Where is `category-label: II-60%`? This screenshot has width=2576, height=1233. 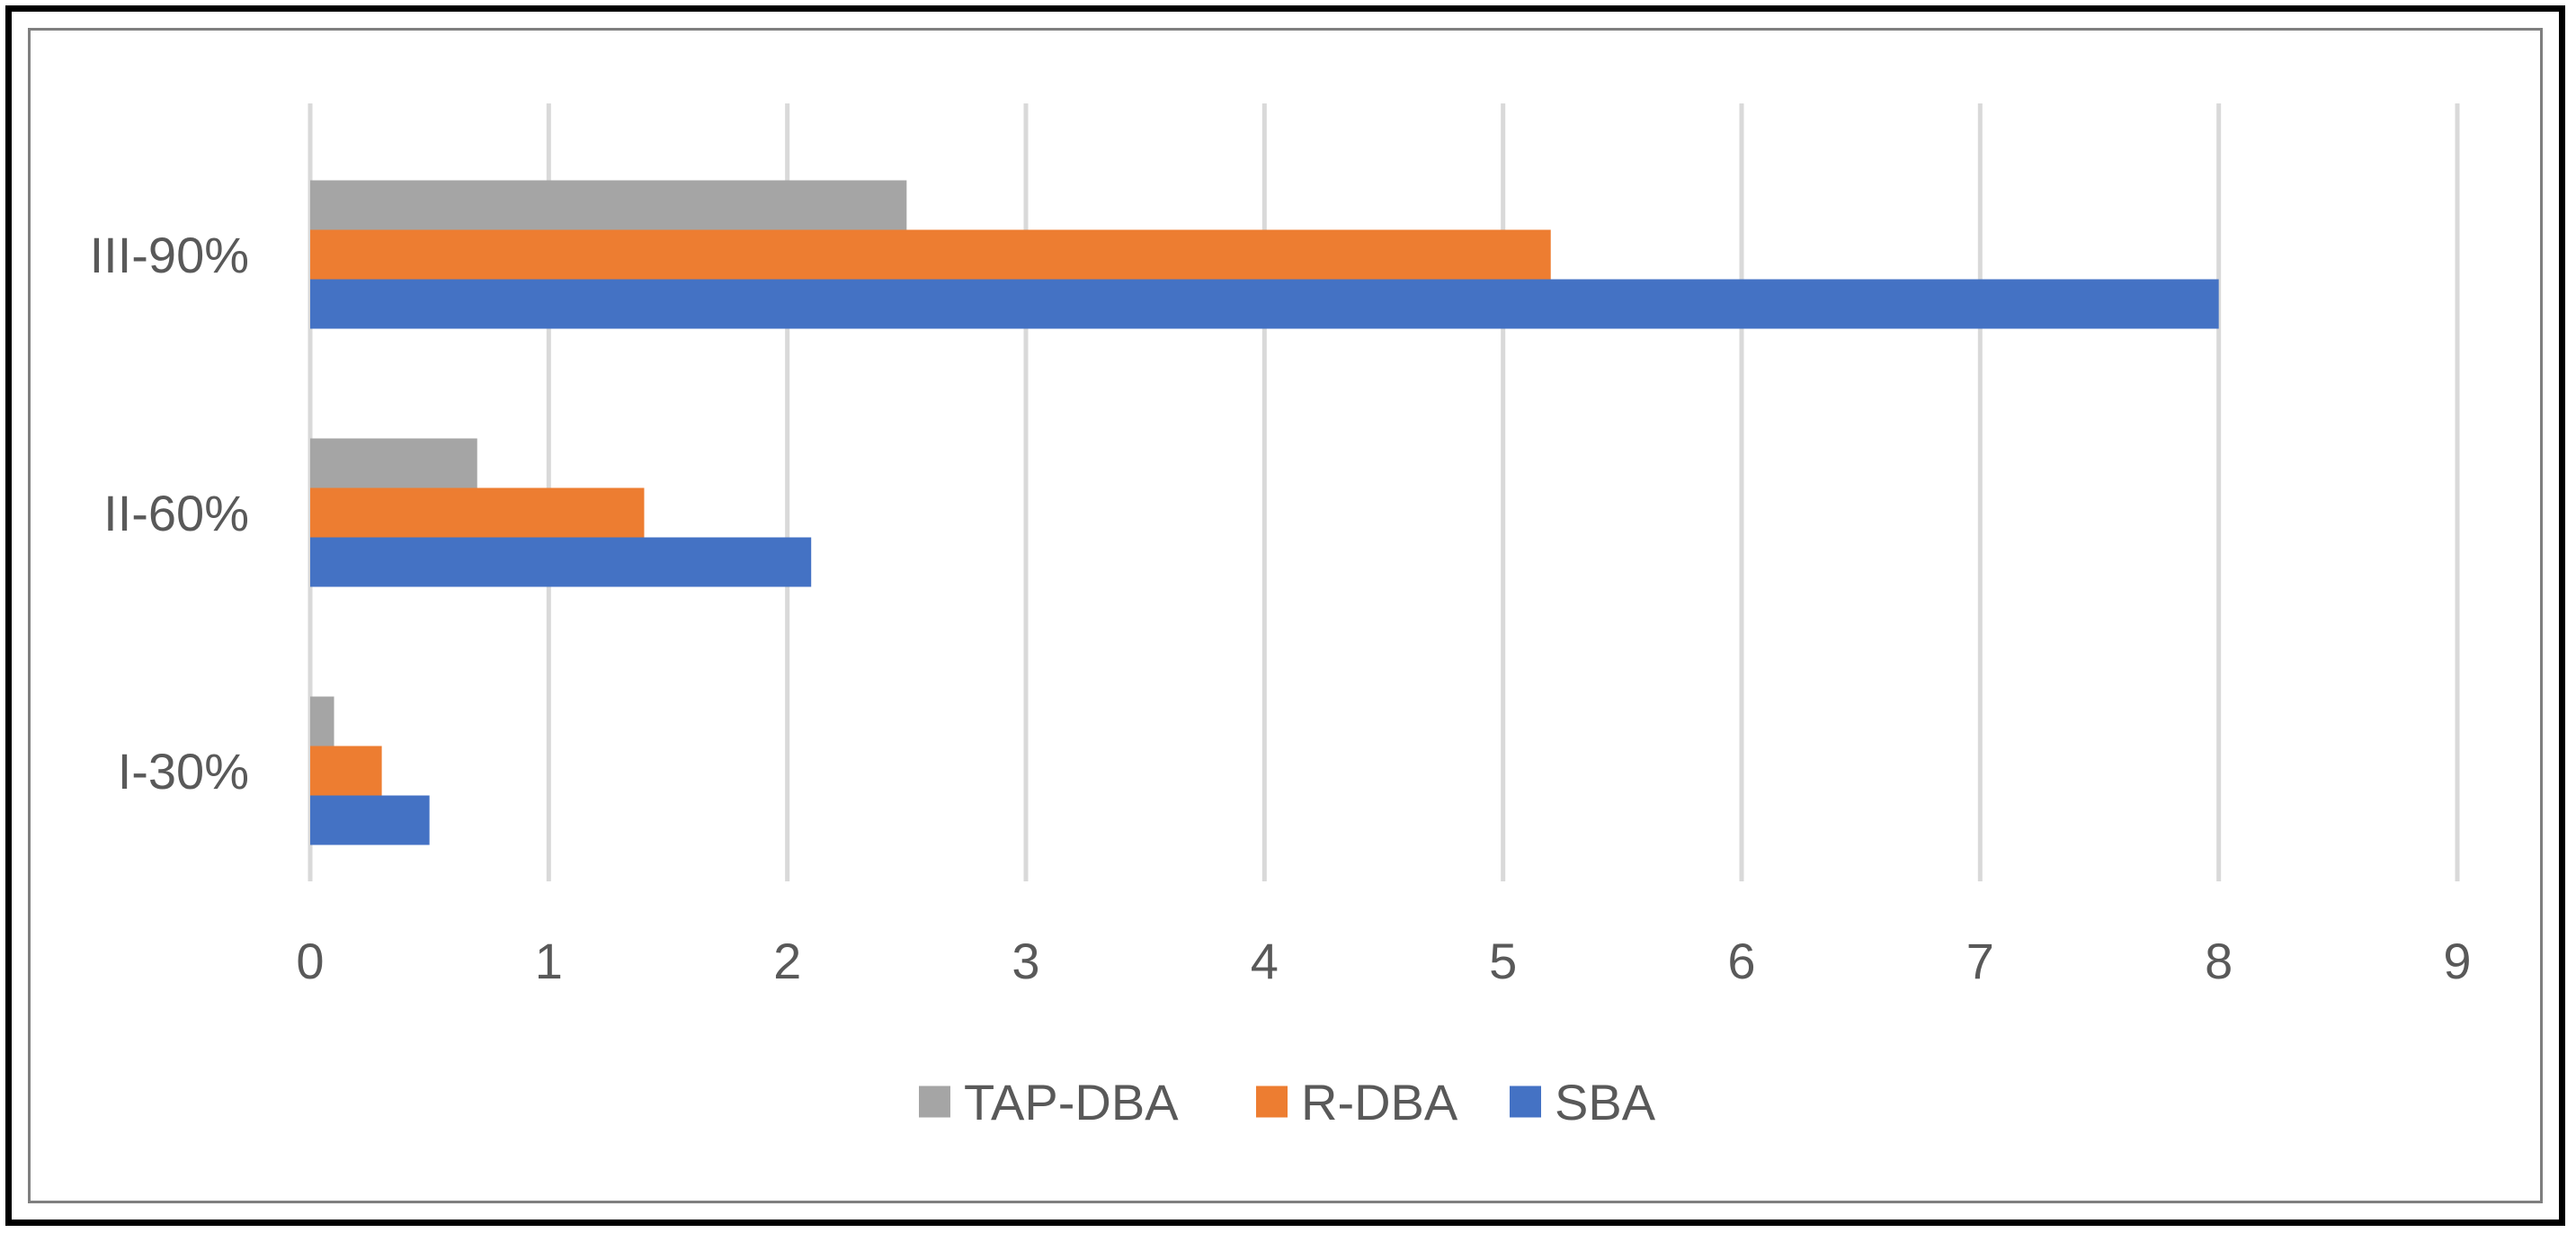 category-label: II-60% is located at coordinates (176, 513).